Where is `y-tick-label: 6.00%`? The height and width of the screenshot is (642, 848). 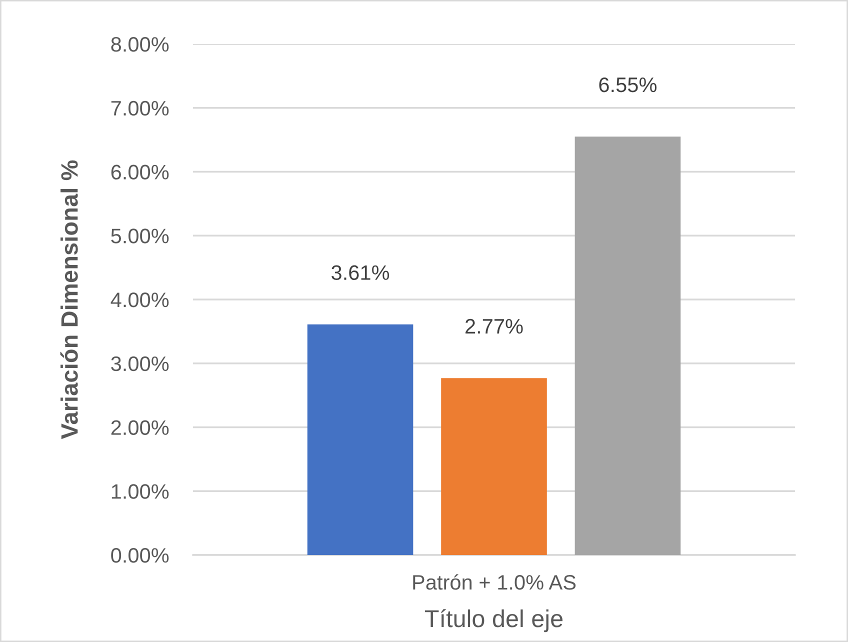
y-tick-label: 6.00% is located at coordinates (140, 172).